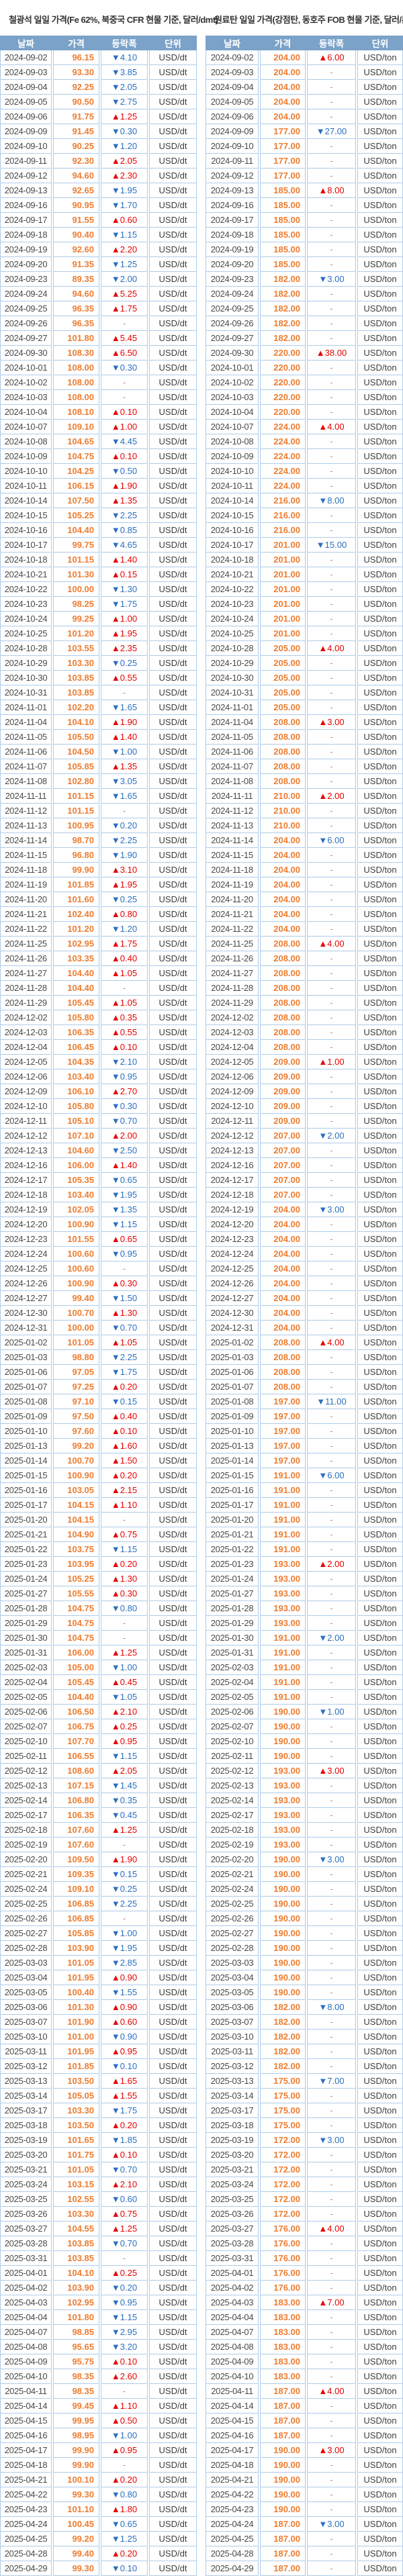 The height and width of the screenshot is (2576, 403). I want to click on change-cell: ▼1.75, so click(125, 2110).